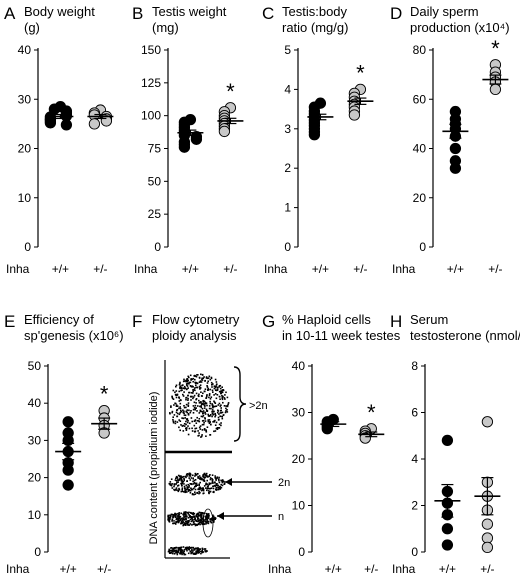  What do you see at coordinates (208, 523) in the screenshot?
I see `gate-ellipse` at bounding box center [208, 523].